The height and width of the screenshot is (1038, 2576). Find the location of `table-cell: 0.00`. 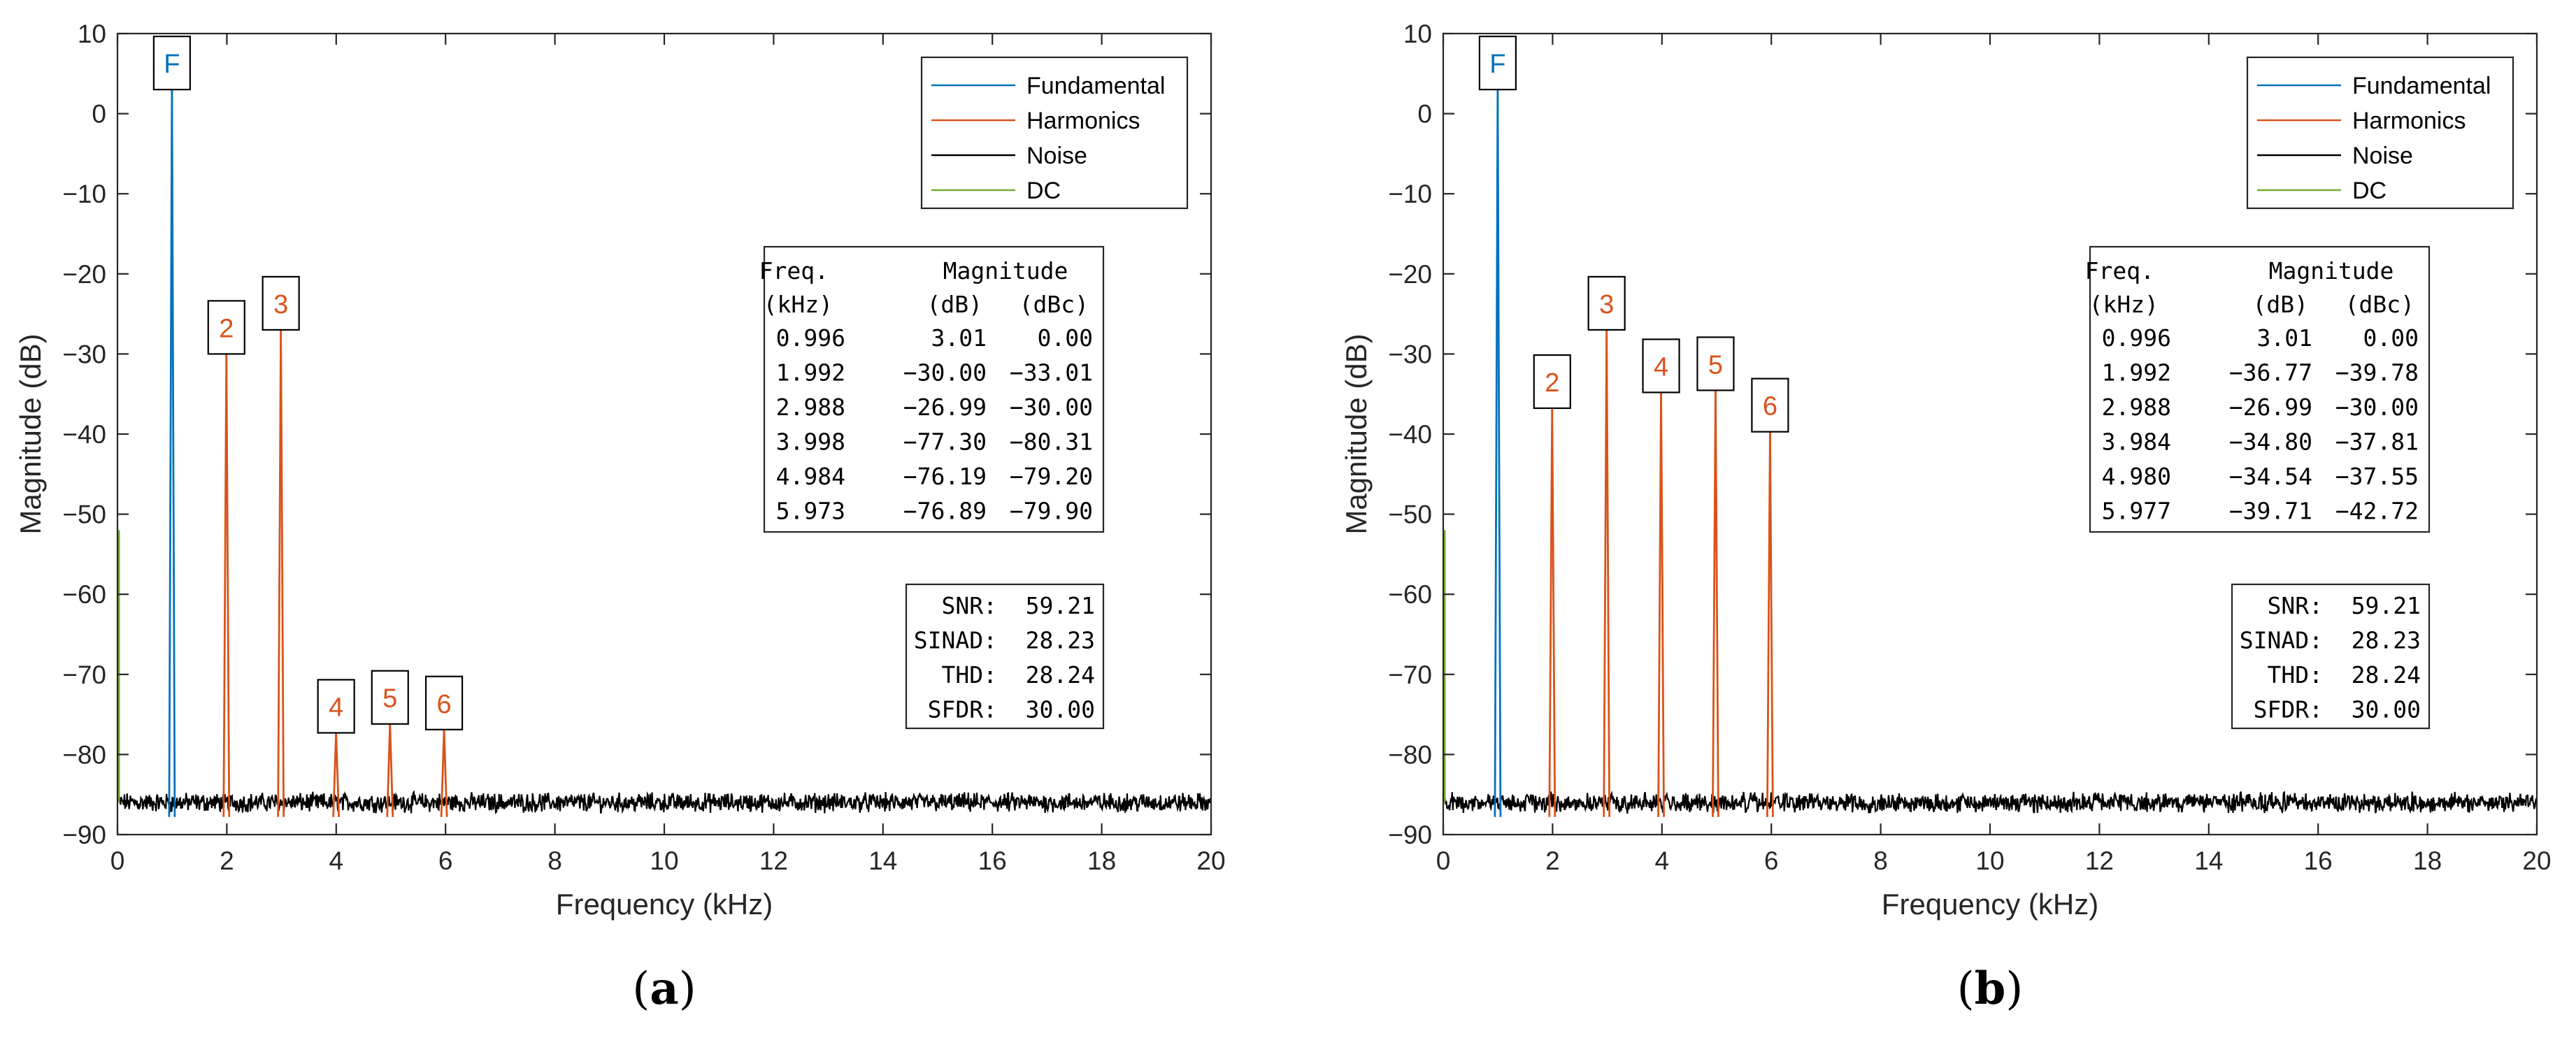

table-cell: 0.00 is located at coordinates (1065, 338).